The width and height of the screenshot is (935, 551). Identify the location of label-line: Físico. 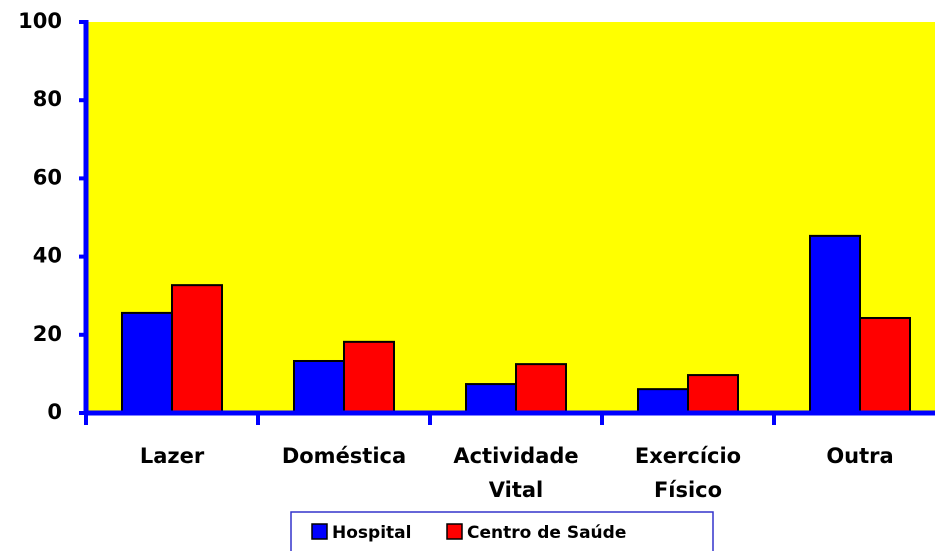
(688, 490).